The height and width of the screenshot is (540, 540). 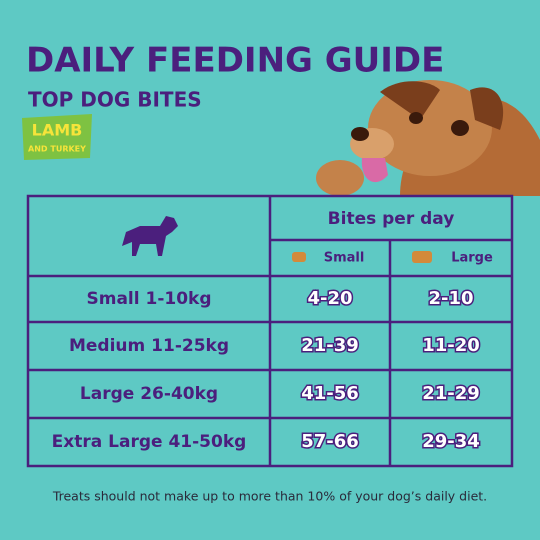 What do you see at coordinates (330, 393) in the screenshot?
I see `cell-value: 41-56` at bounding box center [330, 393].